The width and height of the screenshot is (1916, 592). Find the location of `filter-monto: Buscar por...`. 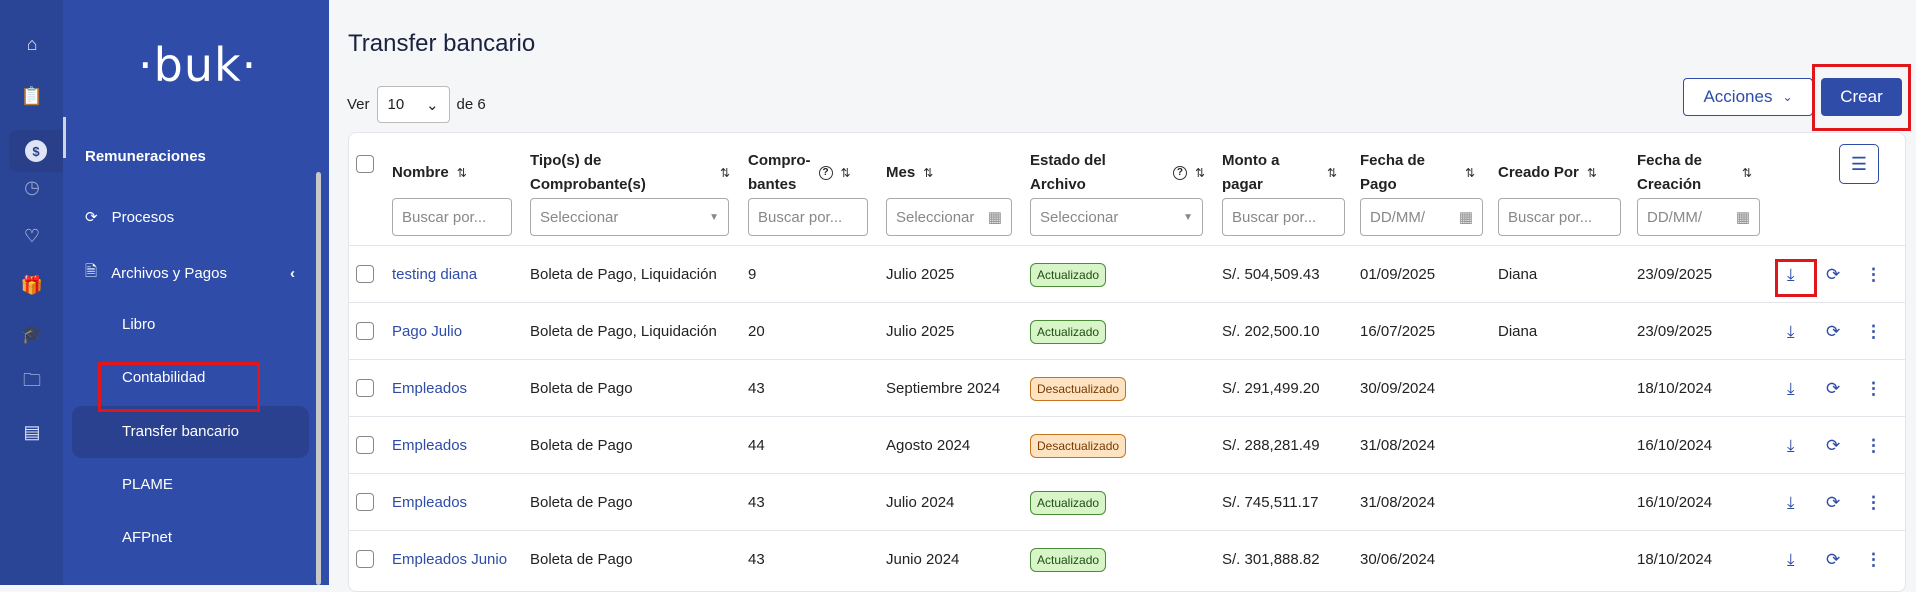

filter-monto: Buscar por... is located at coordinates (1283, 217).